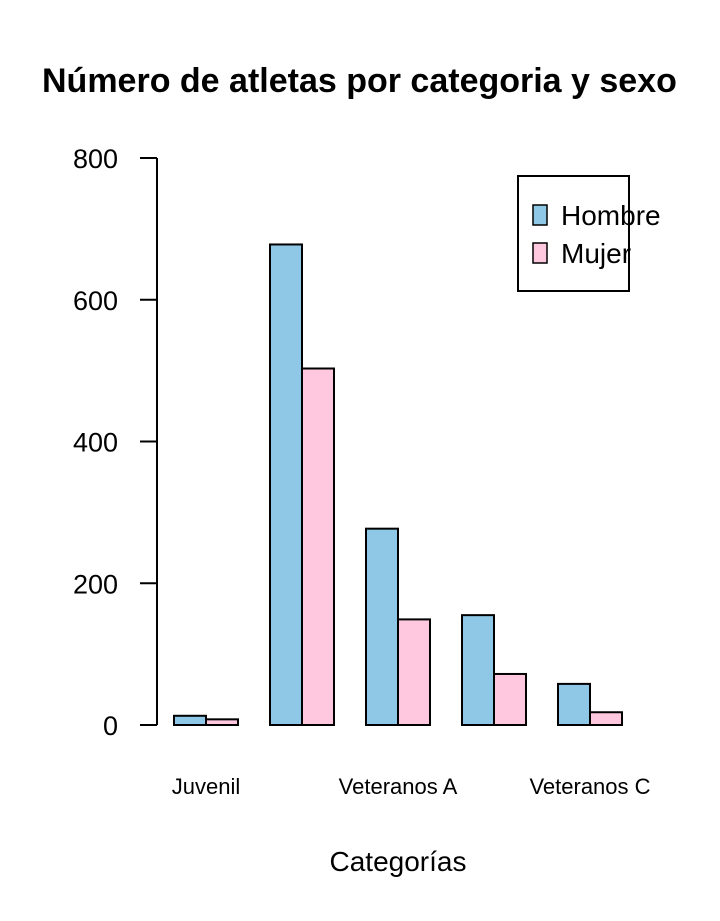 This screenshot has width=720, height=921. What do you see at coordinates (589, 786) in the screenshot?
I see `x-tick-label: Veteranos C` at bounding box center [589, 786].